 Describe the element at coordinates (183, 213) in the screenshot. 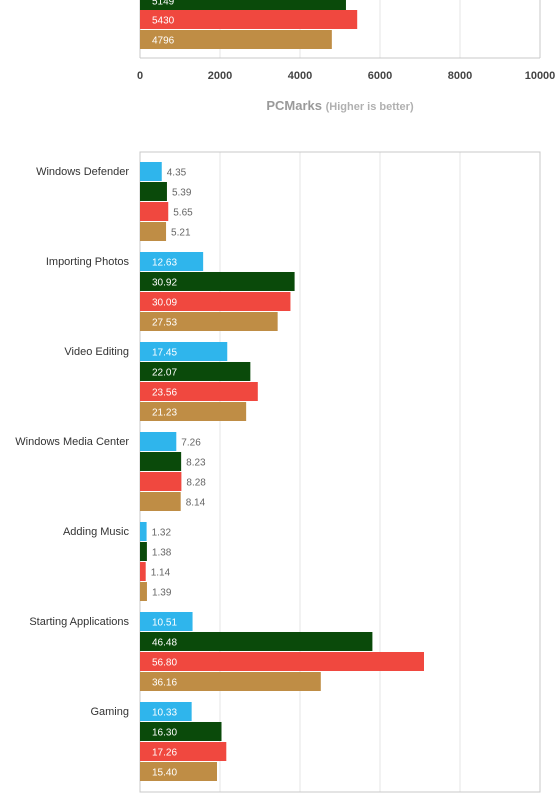

I see `bar-label: 5.65` at that location.